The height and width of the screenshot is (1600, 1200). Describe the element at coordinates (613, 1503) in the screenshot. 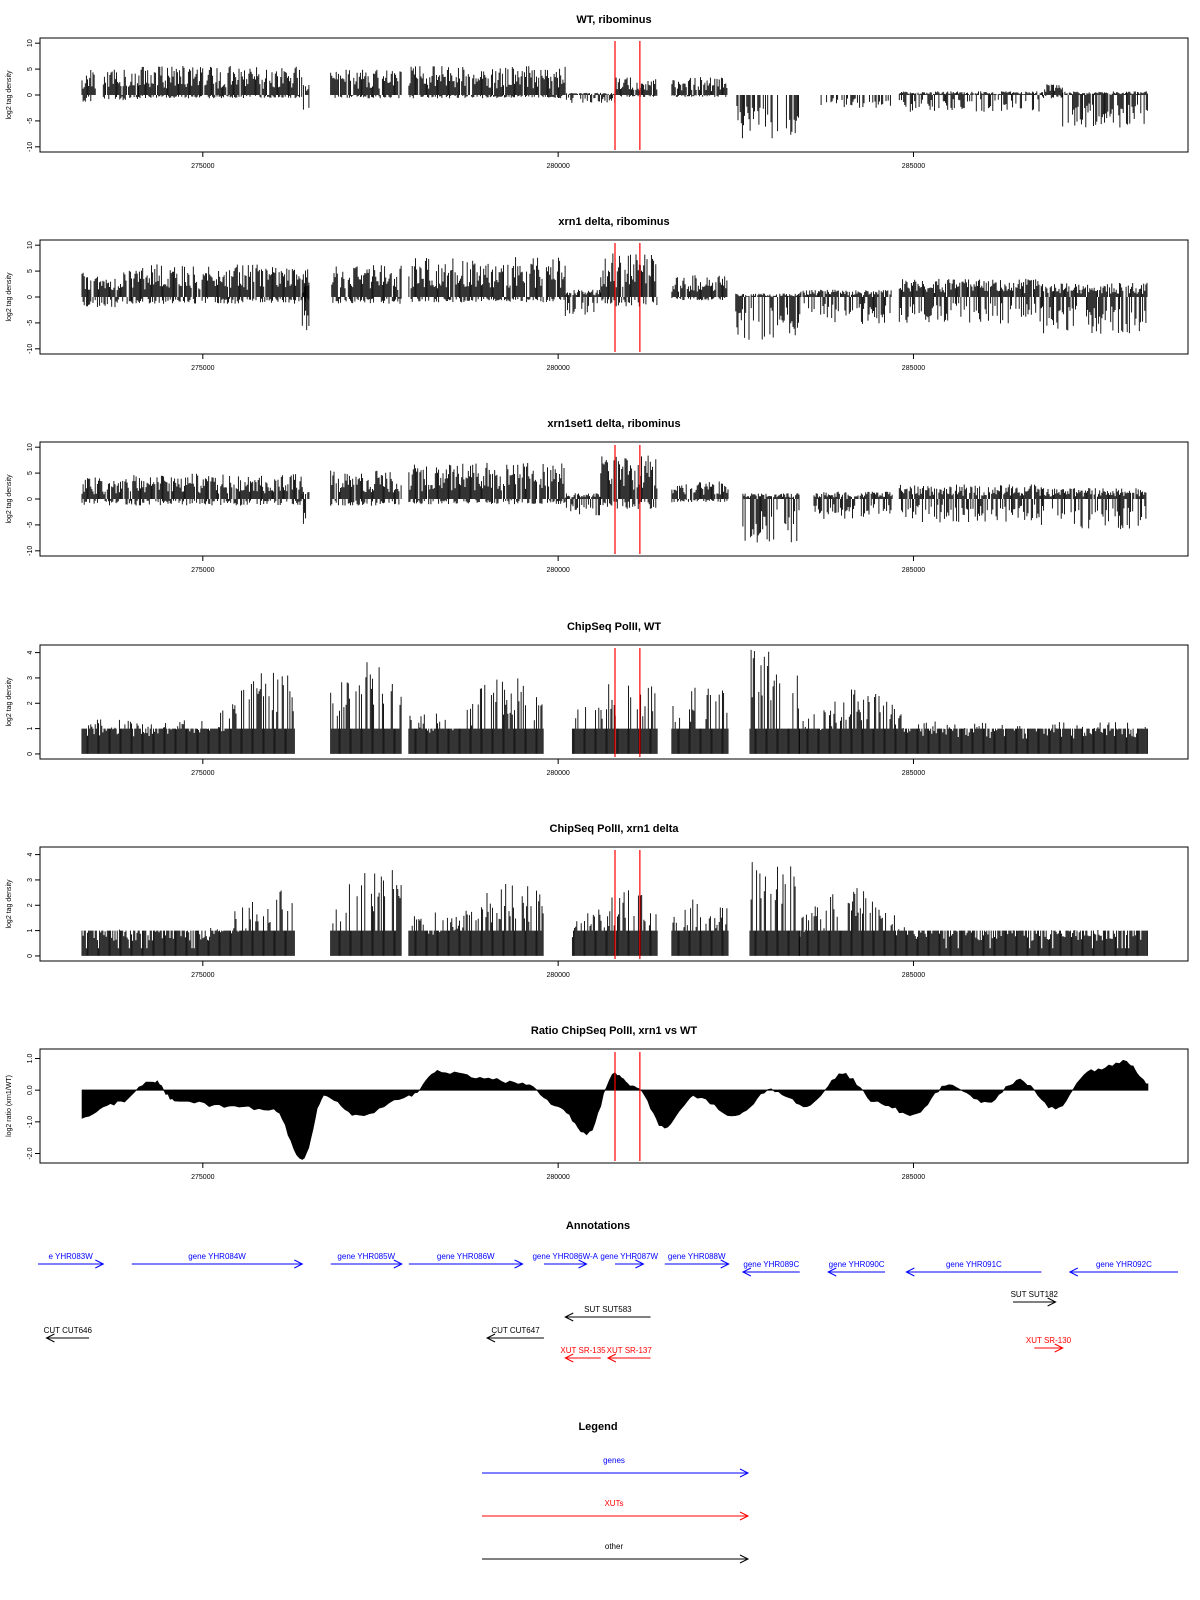

I see `legend-label: XUTs` at that location.